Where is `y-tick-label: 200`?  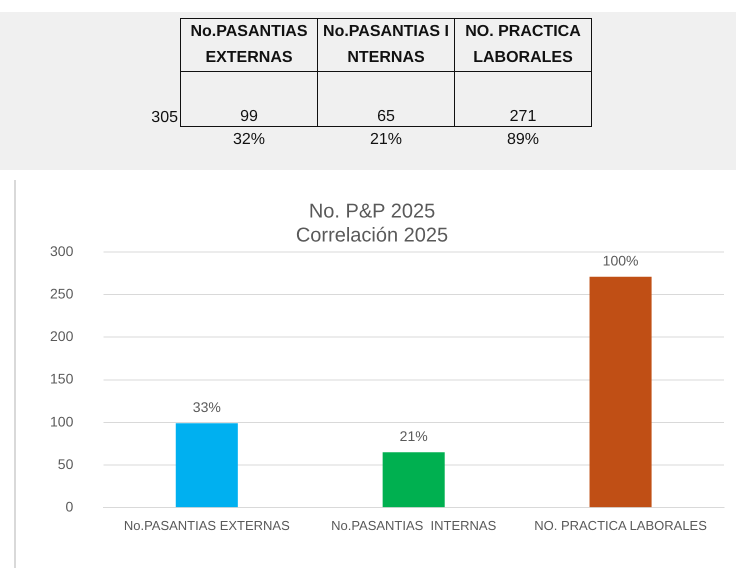
y-tick-label: 200 is located at coordinates (62, 336).